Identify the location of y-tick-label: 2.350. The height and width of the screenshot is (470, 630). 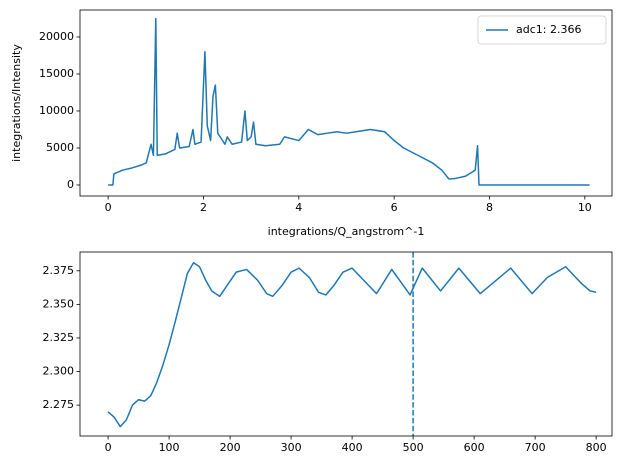
(59, 303).